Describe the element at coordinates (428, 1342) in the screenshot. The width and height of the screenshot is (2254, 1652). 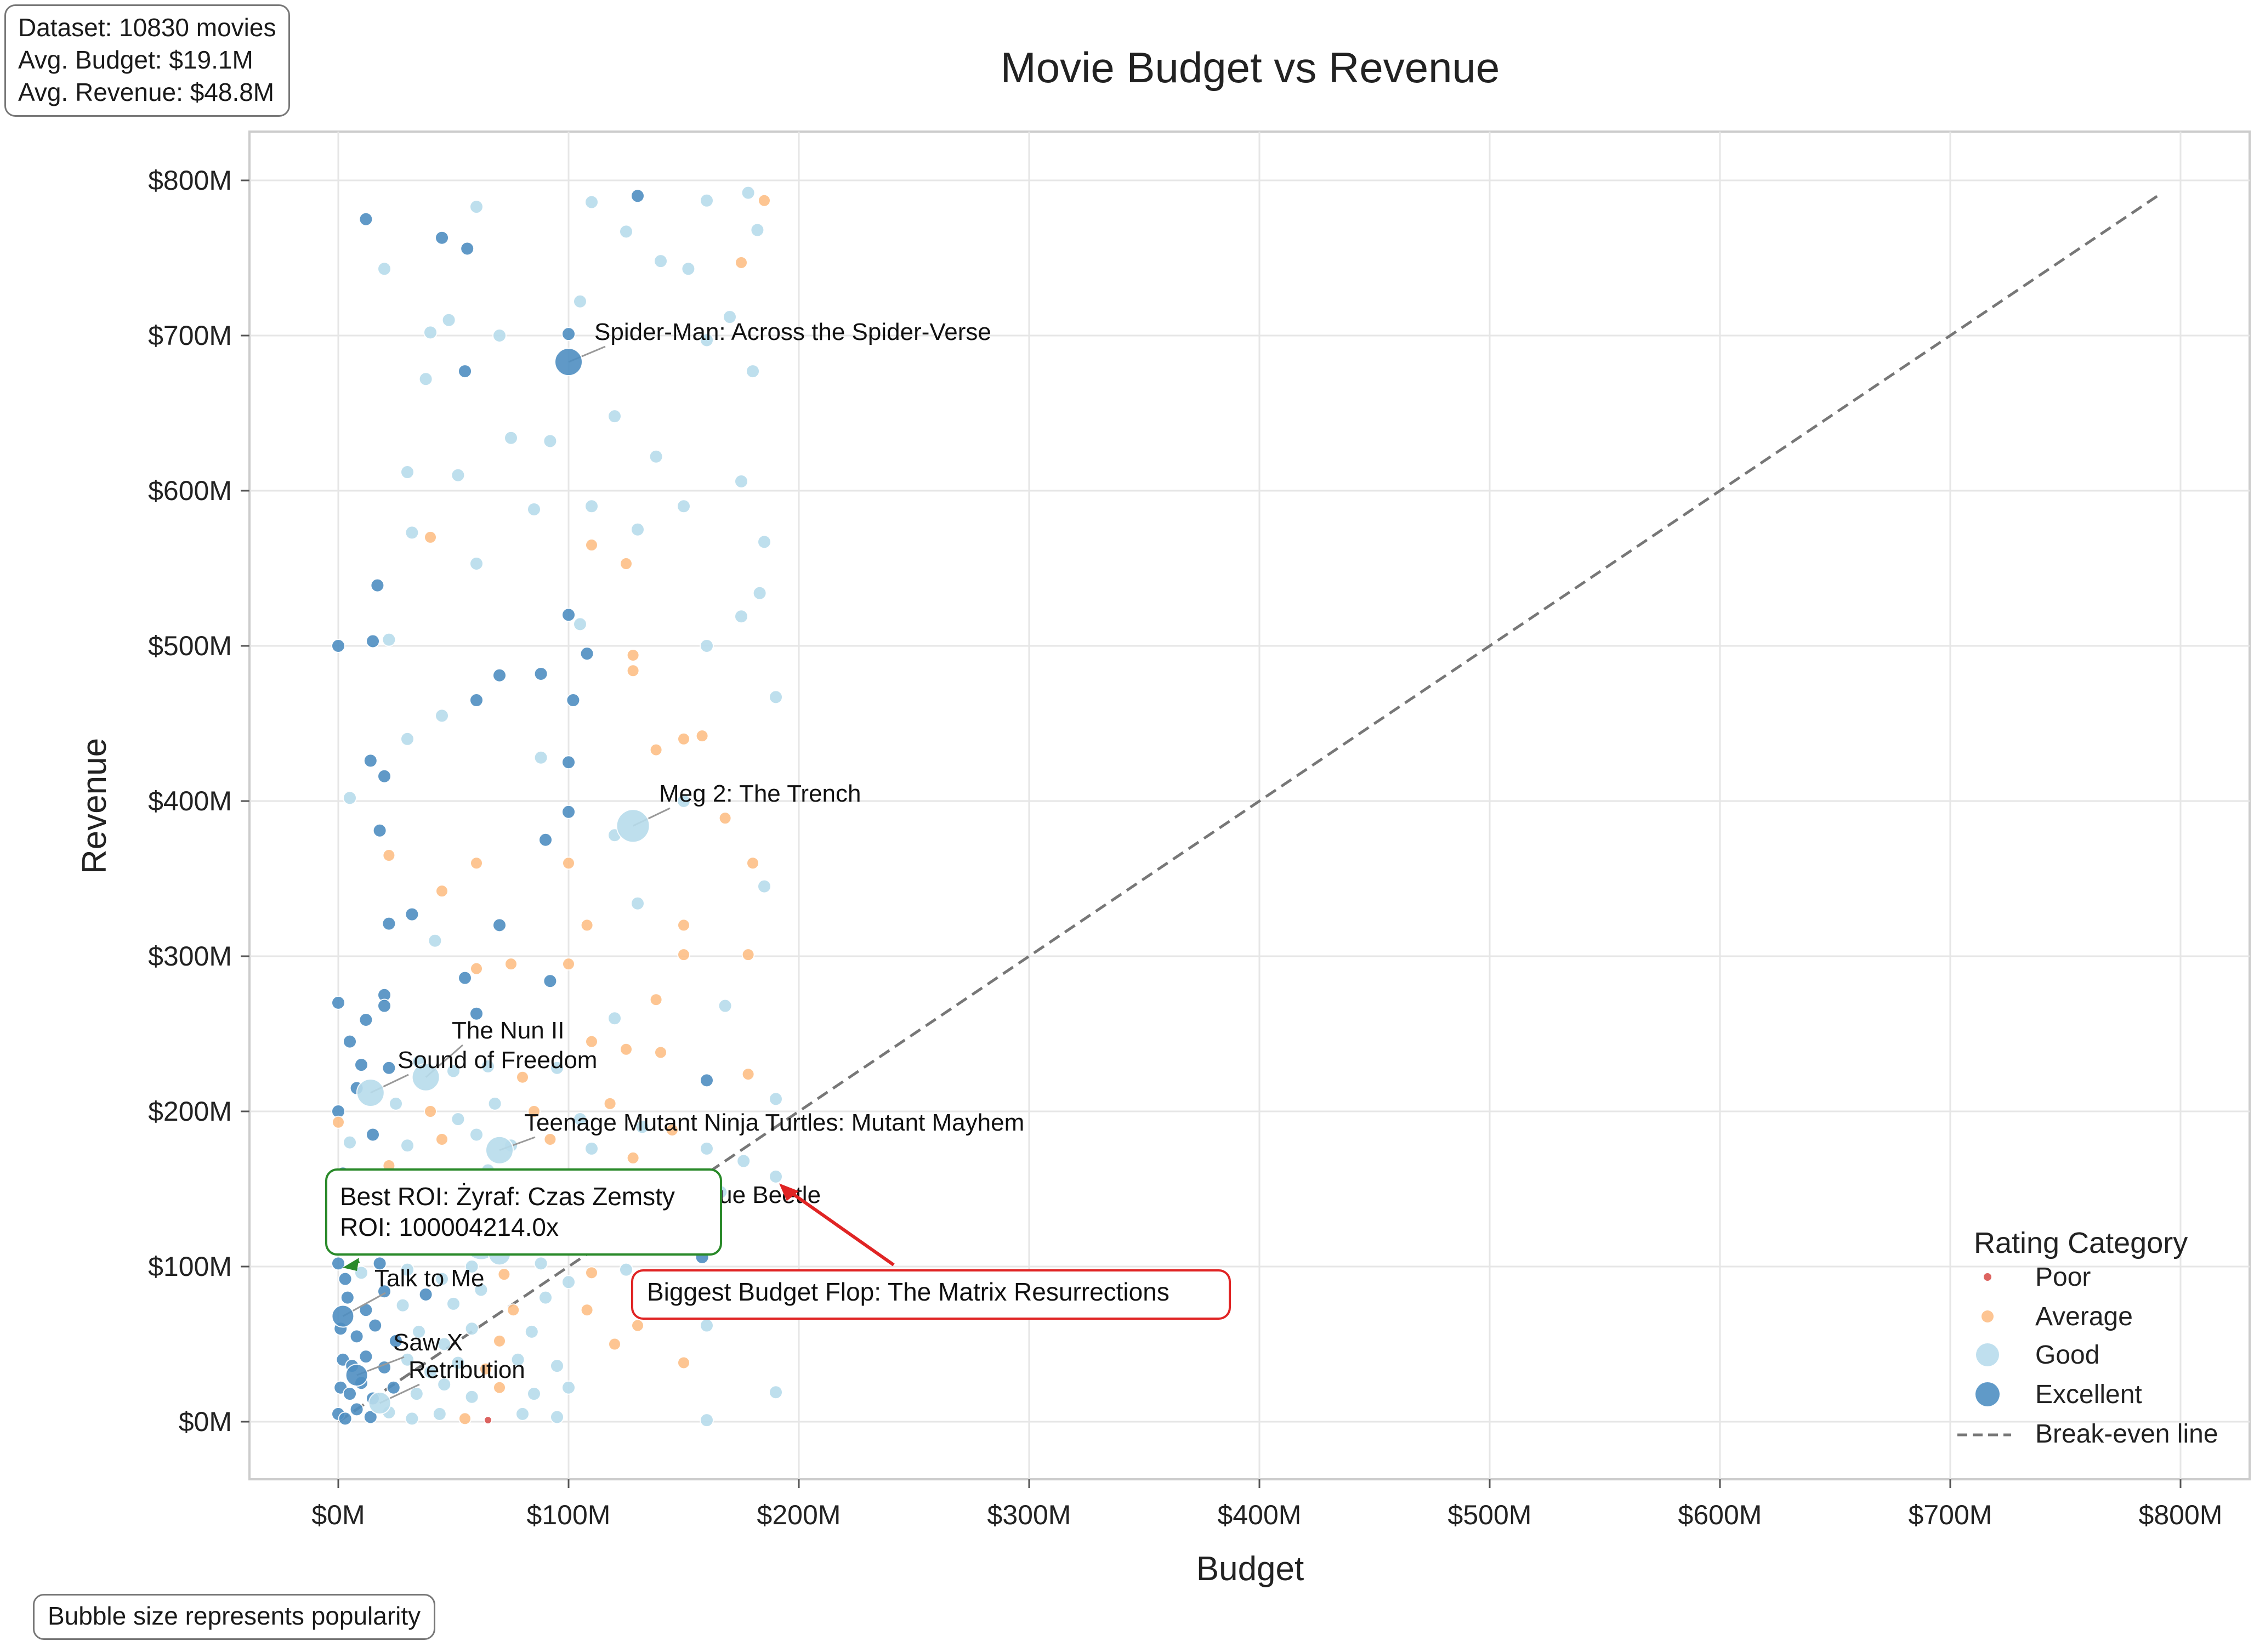
I see `highlight-label: Saw X` at that location.